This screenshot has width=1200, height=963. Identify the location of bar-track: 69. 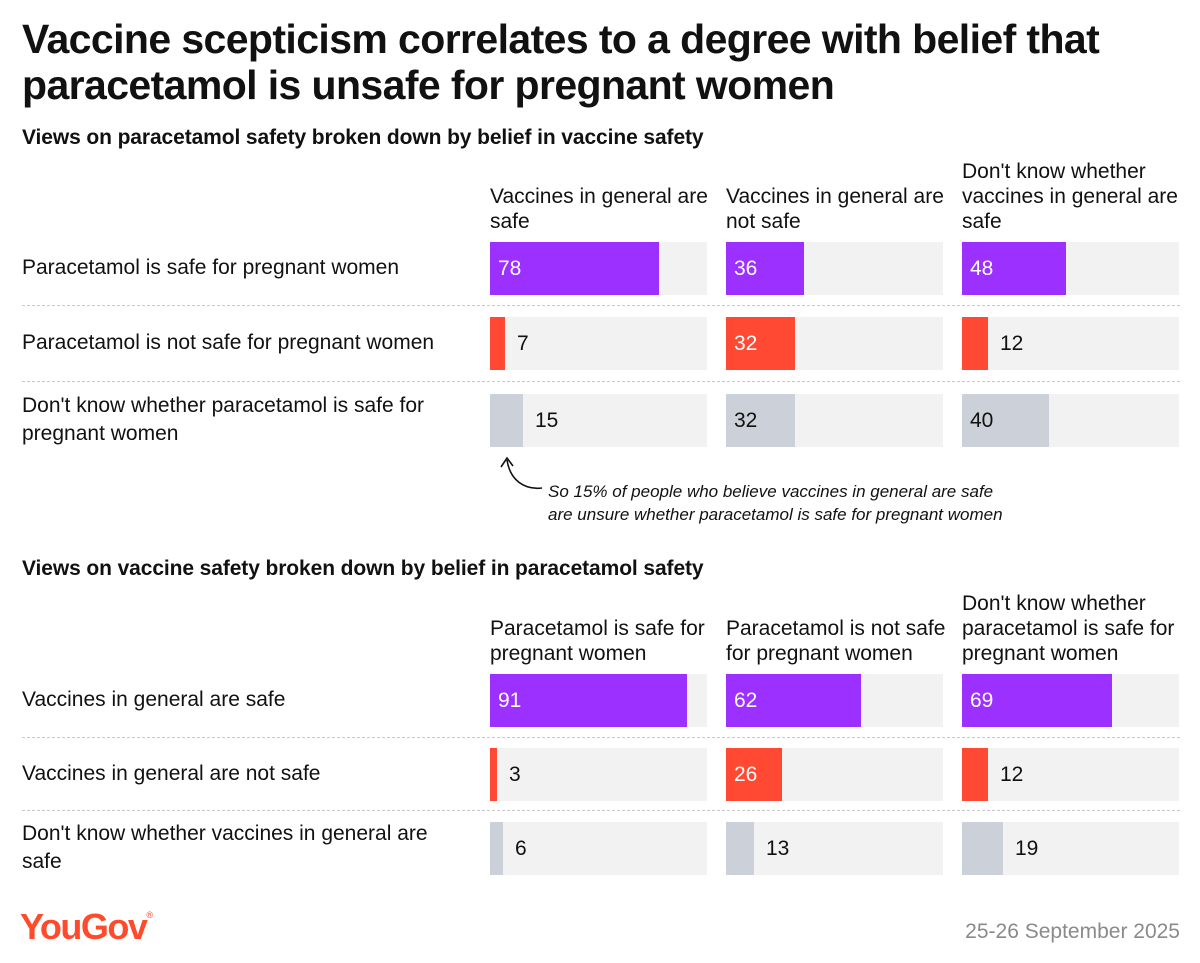
(1070, 700).